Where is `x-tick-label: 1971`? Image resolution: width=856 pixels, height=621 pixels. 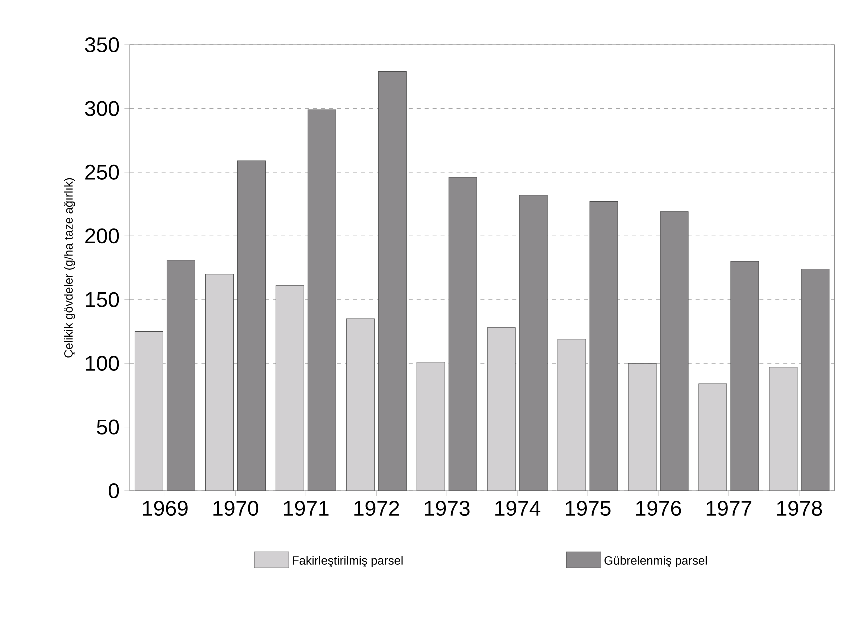 x-tick-label: 1971 is located at coordinates (306, 508).